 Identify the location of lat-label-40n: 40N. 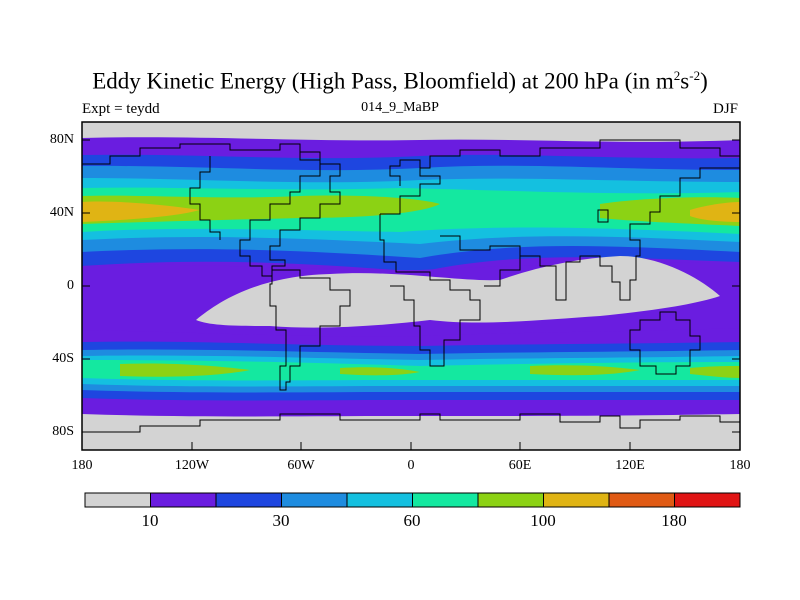
(61, 212).